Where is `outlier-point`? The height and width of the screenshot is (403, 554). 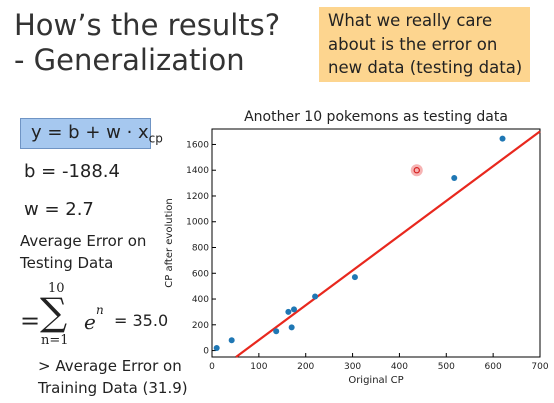 outlier-point is located at coordinates (416, 170).